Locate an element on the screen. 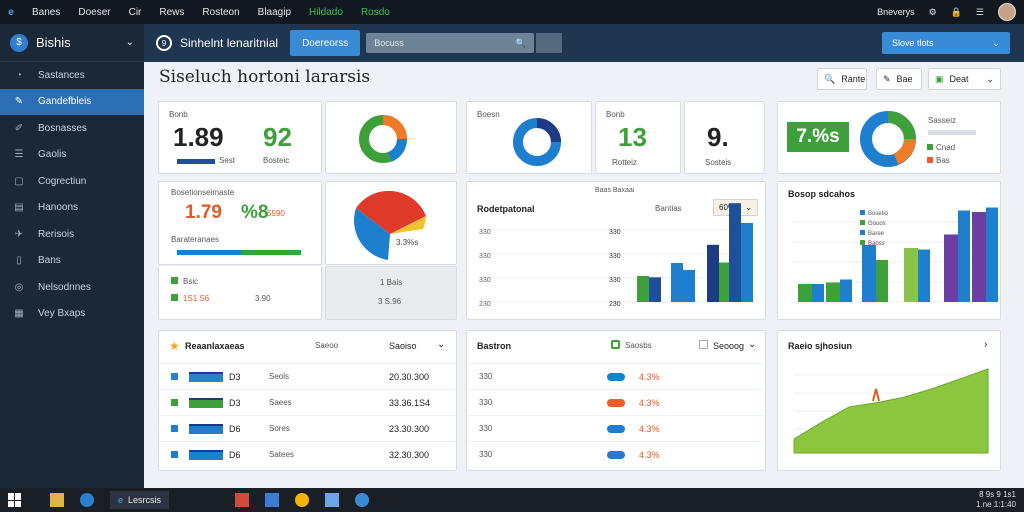 The height and width of the screenshot is (512, 1024). search-button is located at coordinates (549, 43).